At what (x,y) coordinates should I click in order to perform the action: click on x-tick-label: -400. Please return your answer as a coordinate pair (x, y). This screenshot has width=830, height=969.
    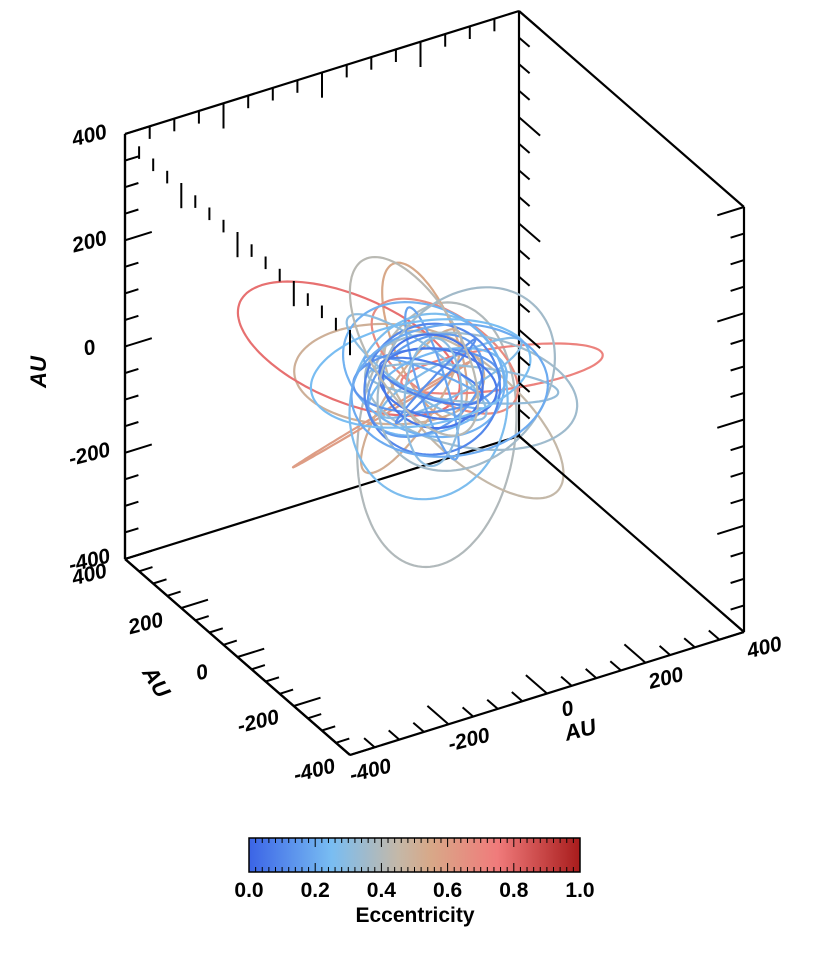
    Looking at the image, I should click on (370, 770).